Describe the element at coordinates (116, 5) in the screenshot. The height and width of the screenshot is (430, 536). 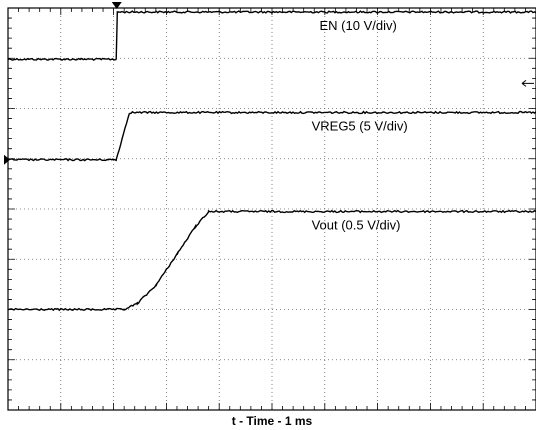
I see `trigger-position-marker` at that location.